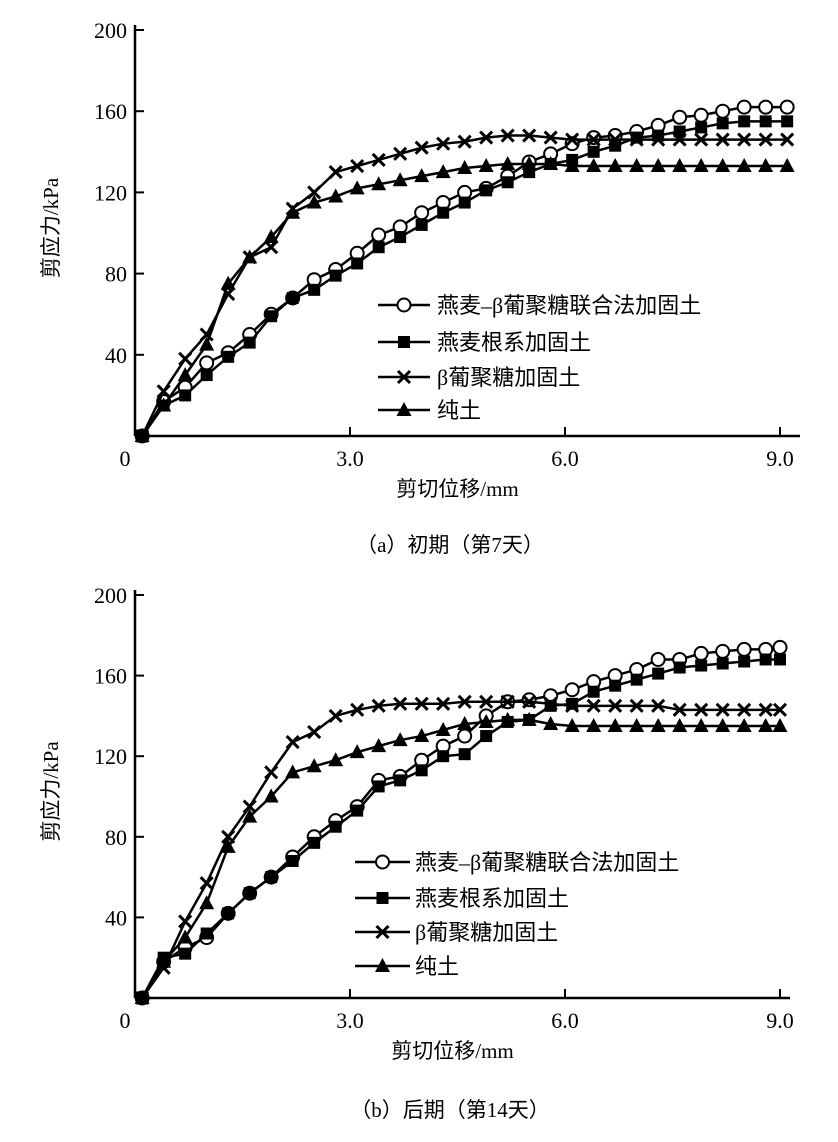 The height and width of the screenshot is (1142, 838). I want to click on legend-entry: β葡聚糖加固土, so click(456, 932).